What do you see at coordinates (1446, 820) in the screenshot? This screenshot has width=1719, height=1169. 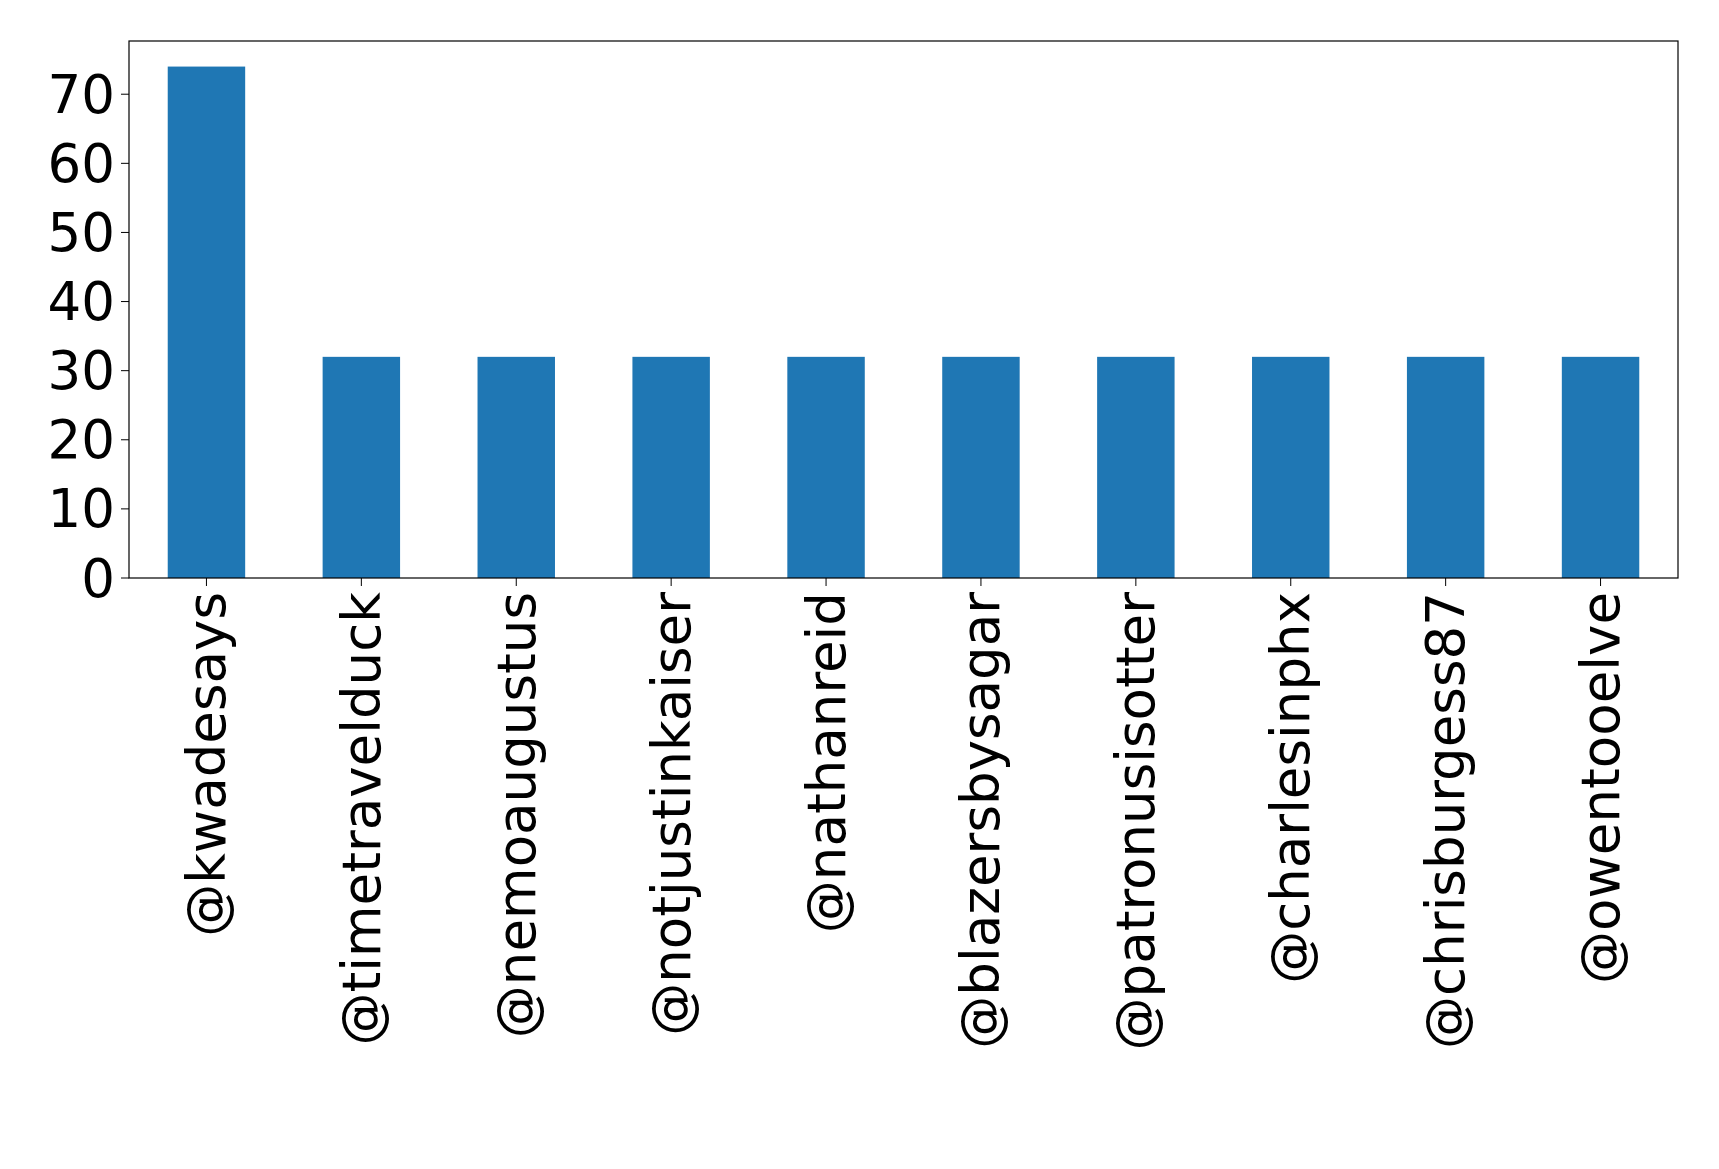 I see `x-tick-label: @chrisburgess87` at bounding box center [1446, 820].